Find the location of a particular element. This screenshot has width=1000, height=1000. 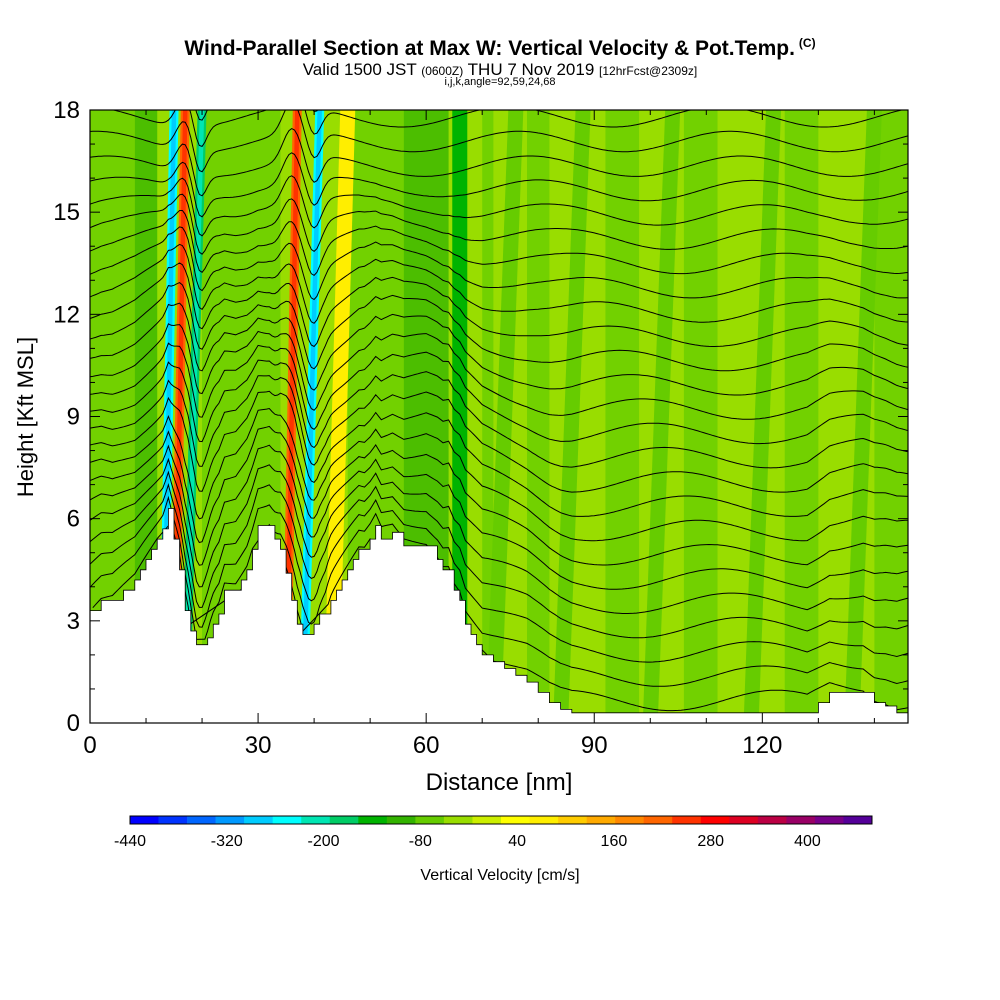

colorbar-tick-label: -80 is located at coordinates (420, 841).